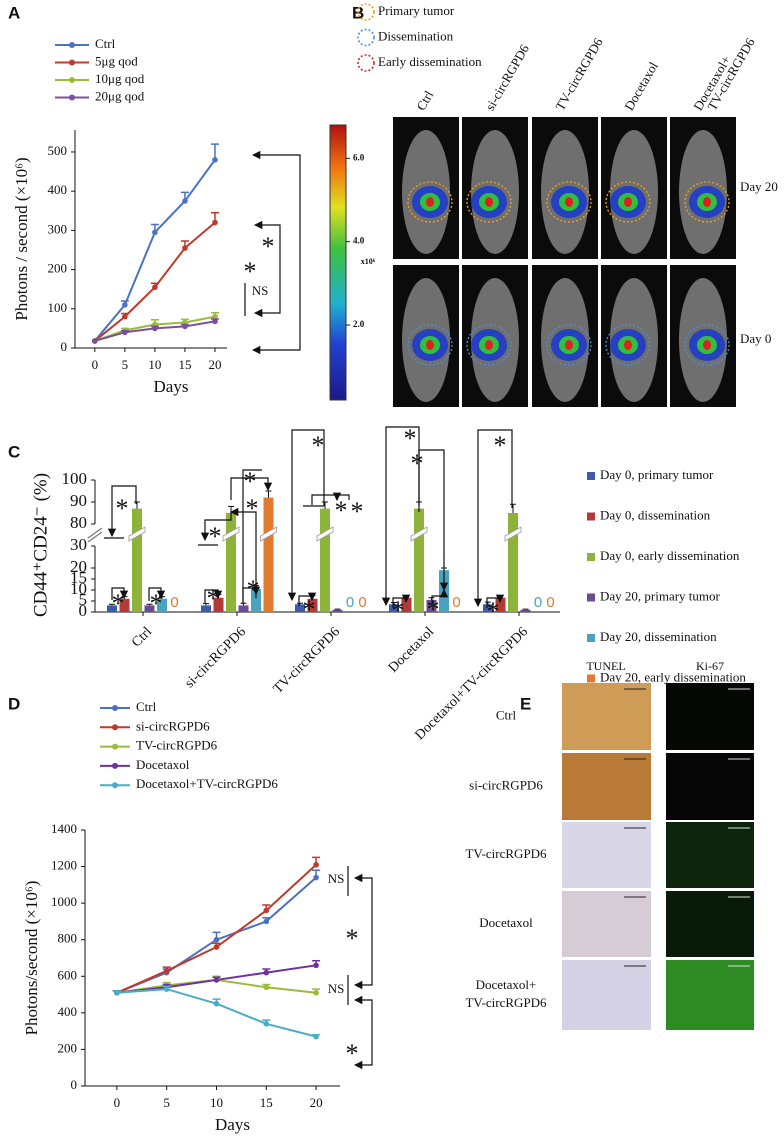 The image size is (784, 1145). I want to click on panel-label: B, so click(358, 12).